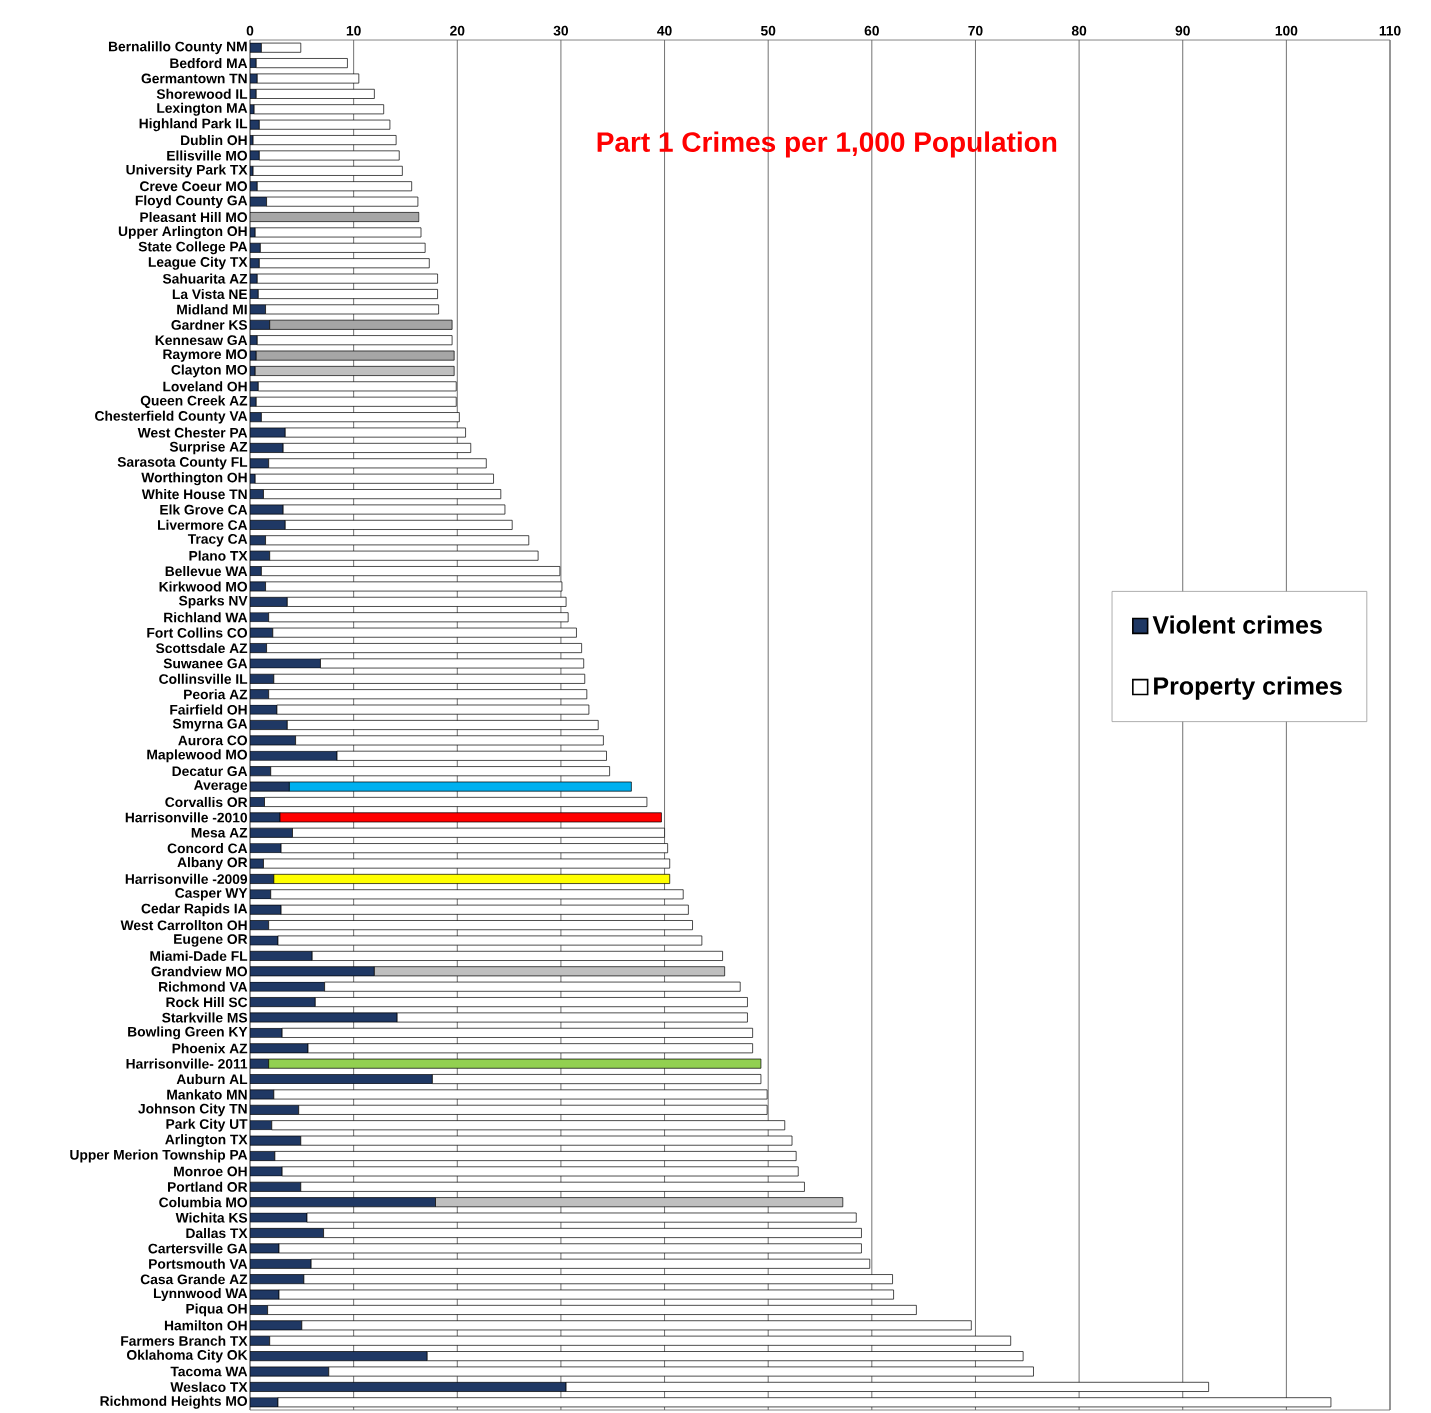  I want to click on y-tick-label: Lynnwood WA, so click(200, 1294).